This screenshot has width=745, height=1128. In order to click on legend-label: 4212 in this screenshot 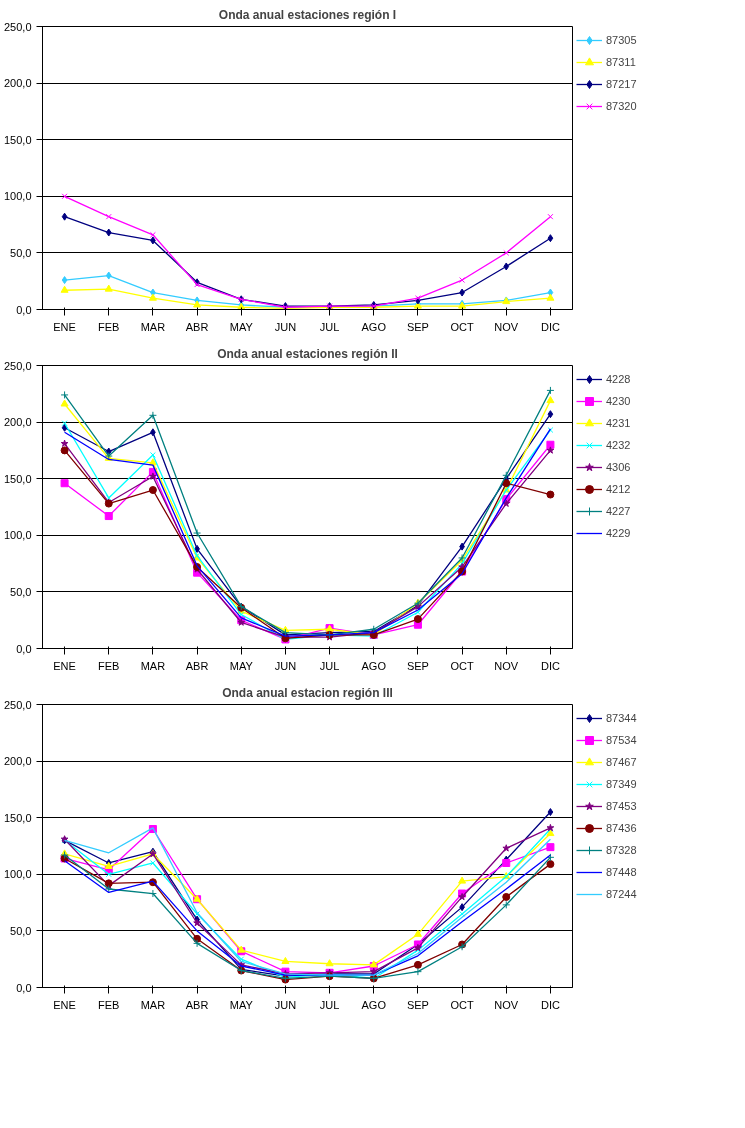, I will do `click(619, 489)`.